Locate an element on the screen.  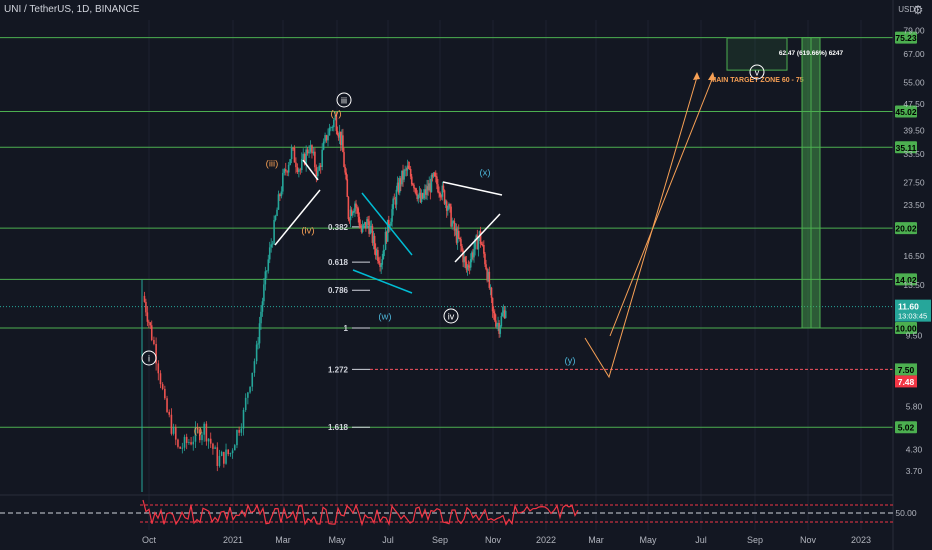
fib-label: 1 is located at coordinates (346, 328).